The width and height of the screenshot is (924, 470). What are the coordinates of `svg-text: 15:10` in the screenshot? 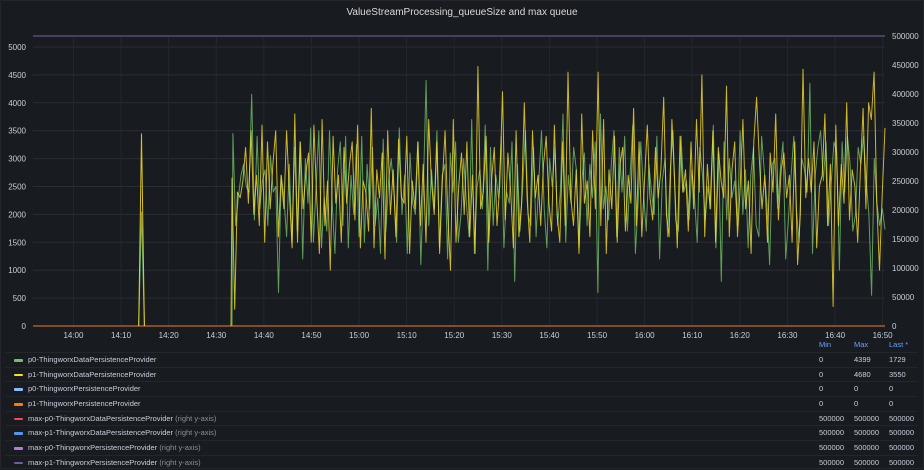 It's located at (407, 335).